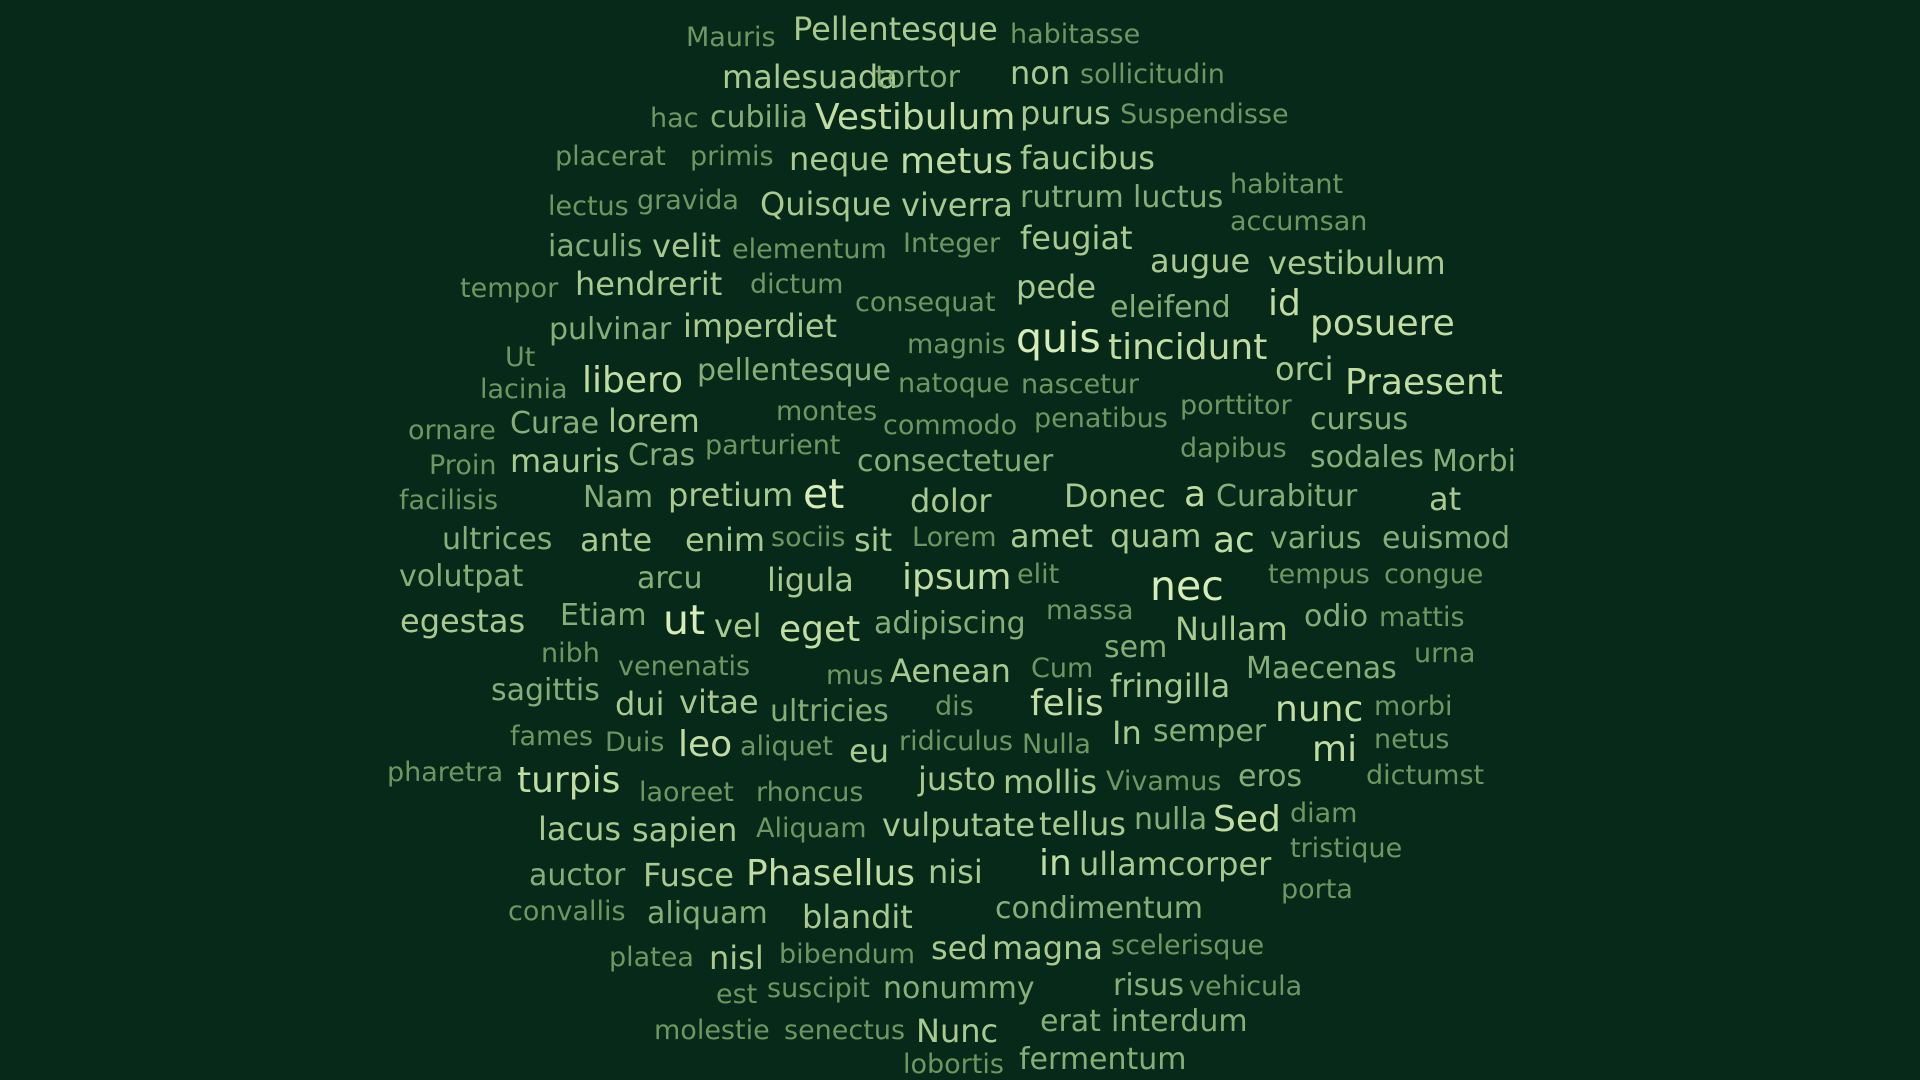  I want to click on cloud-word-turpis: turpis, so click(569, 780).